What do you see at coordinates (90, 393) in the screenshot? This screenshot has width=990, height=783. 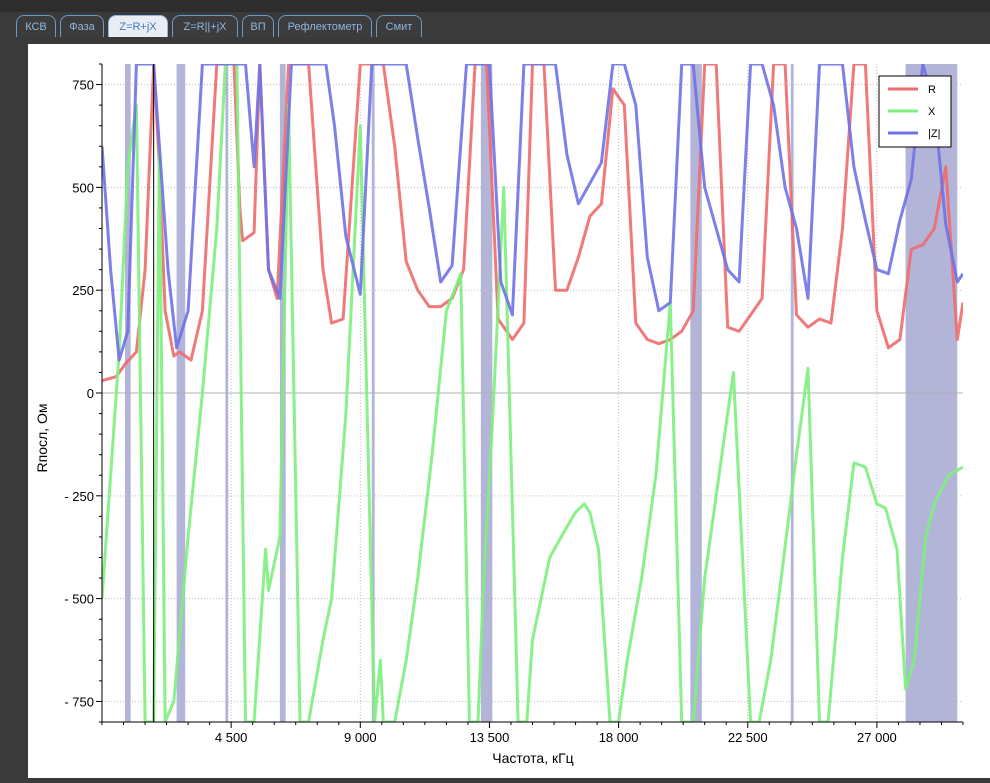 I see `y-tick-label: 0` at bounding box center [90, 393].